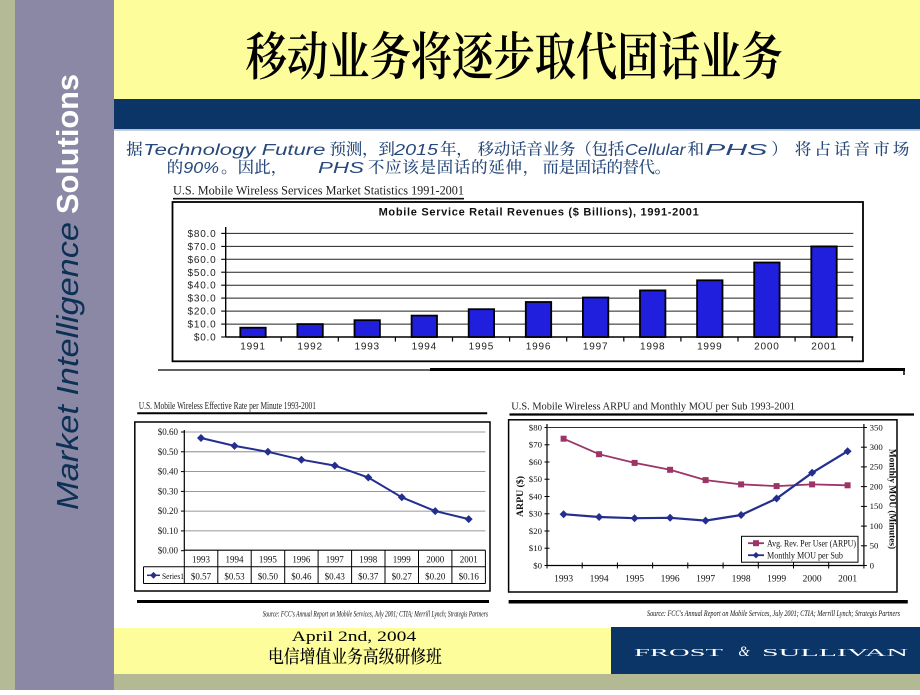 The image size is (920, 695). What do you see at coordinates (536, 496) in the screenshot?
I see `svg-text: $40` at bounding box center [536, 496].